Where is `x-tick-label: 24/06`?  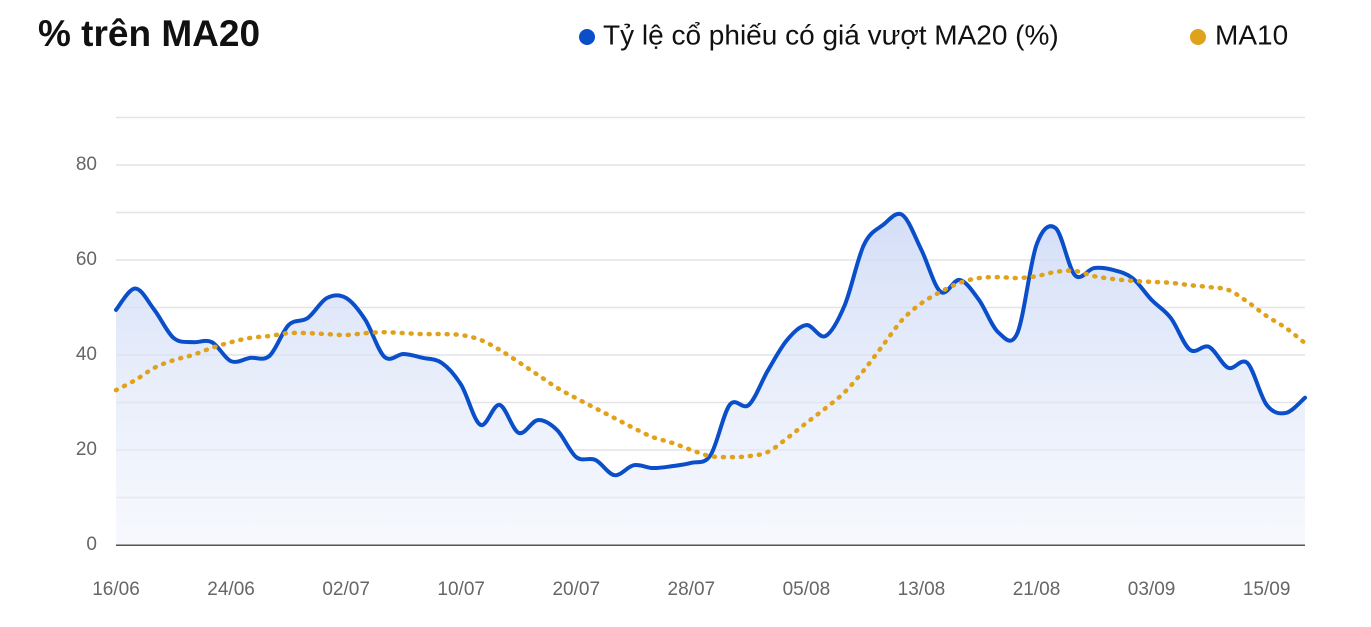
x-tick-label: 24/06 is located at coordinates (231, 589).